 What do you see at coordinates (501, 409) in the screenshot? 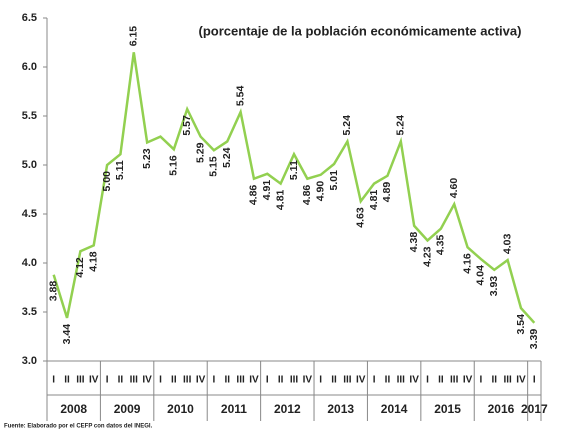
I see `x-group-label: 2016` at bounding box center [501, 409].